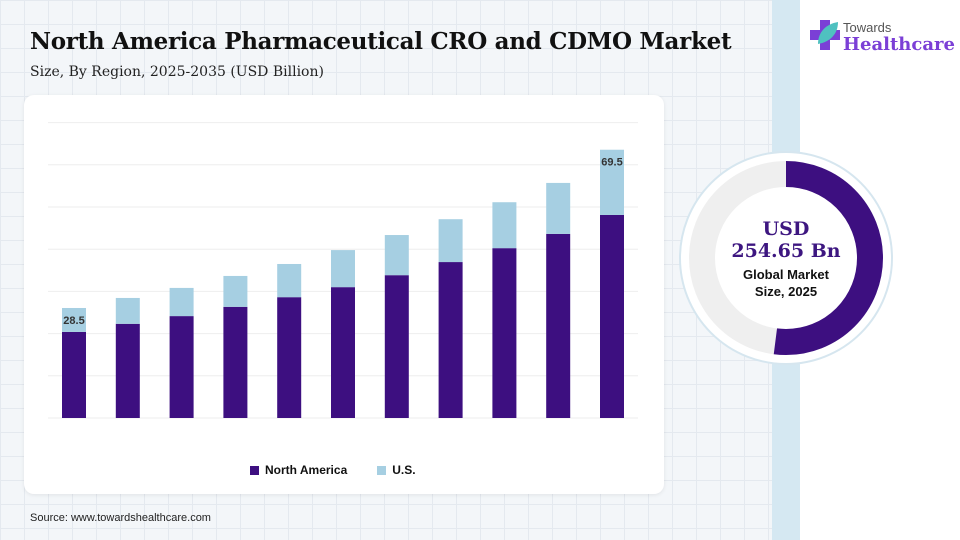  Describe the element at coordinates (127, 370) in the screenshot. I see `bar-north-america-2026` at that location.